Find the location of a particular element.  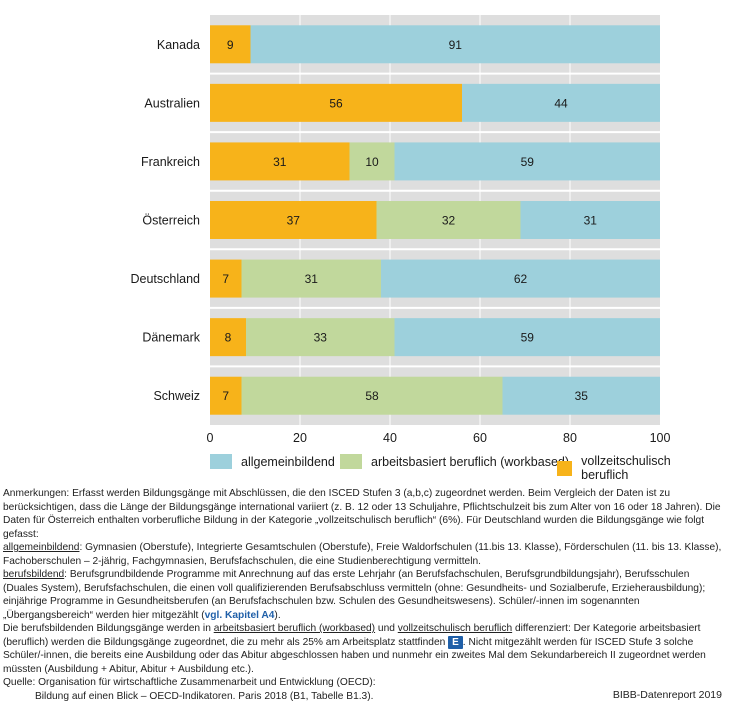

data-label: 58 is located at coordinates (372, 396).